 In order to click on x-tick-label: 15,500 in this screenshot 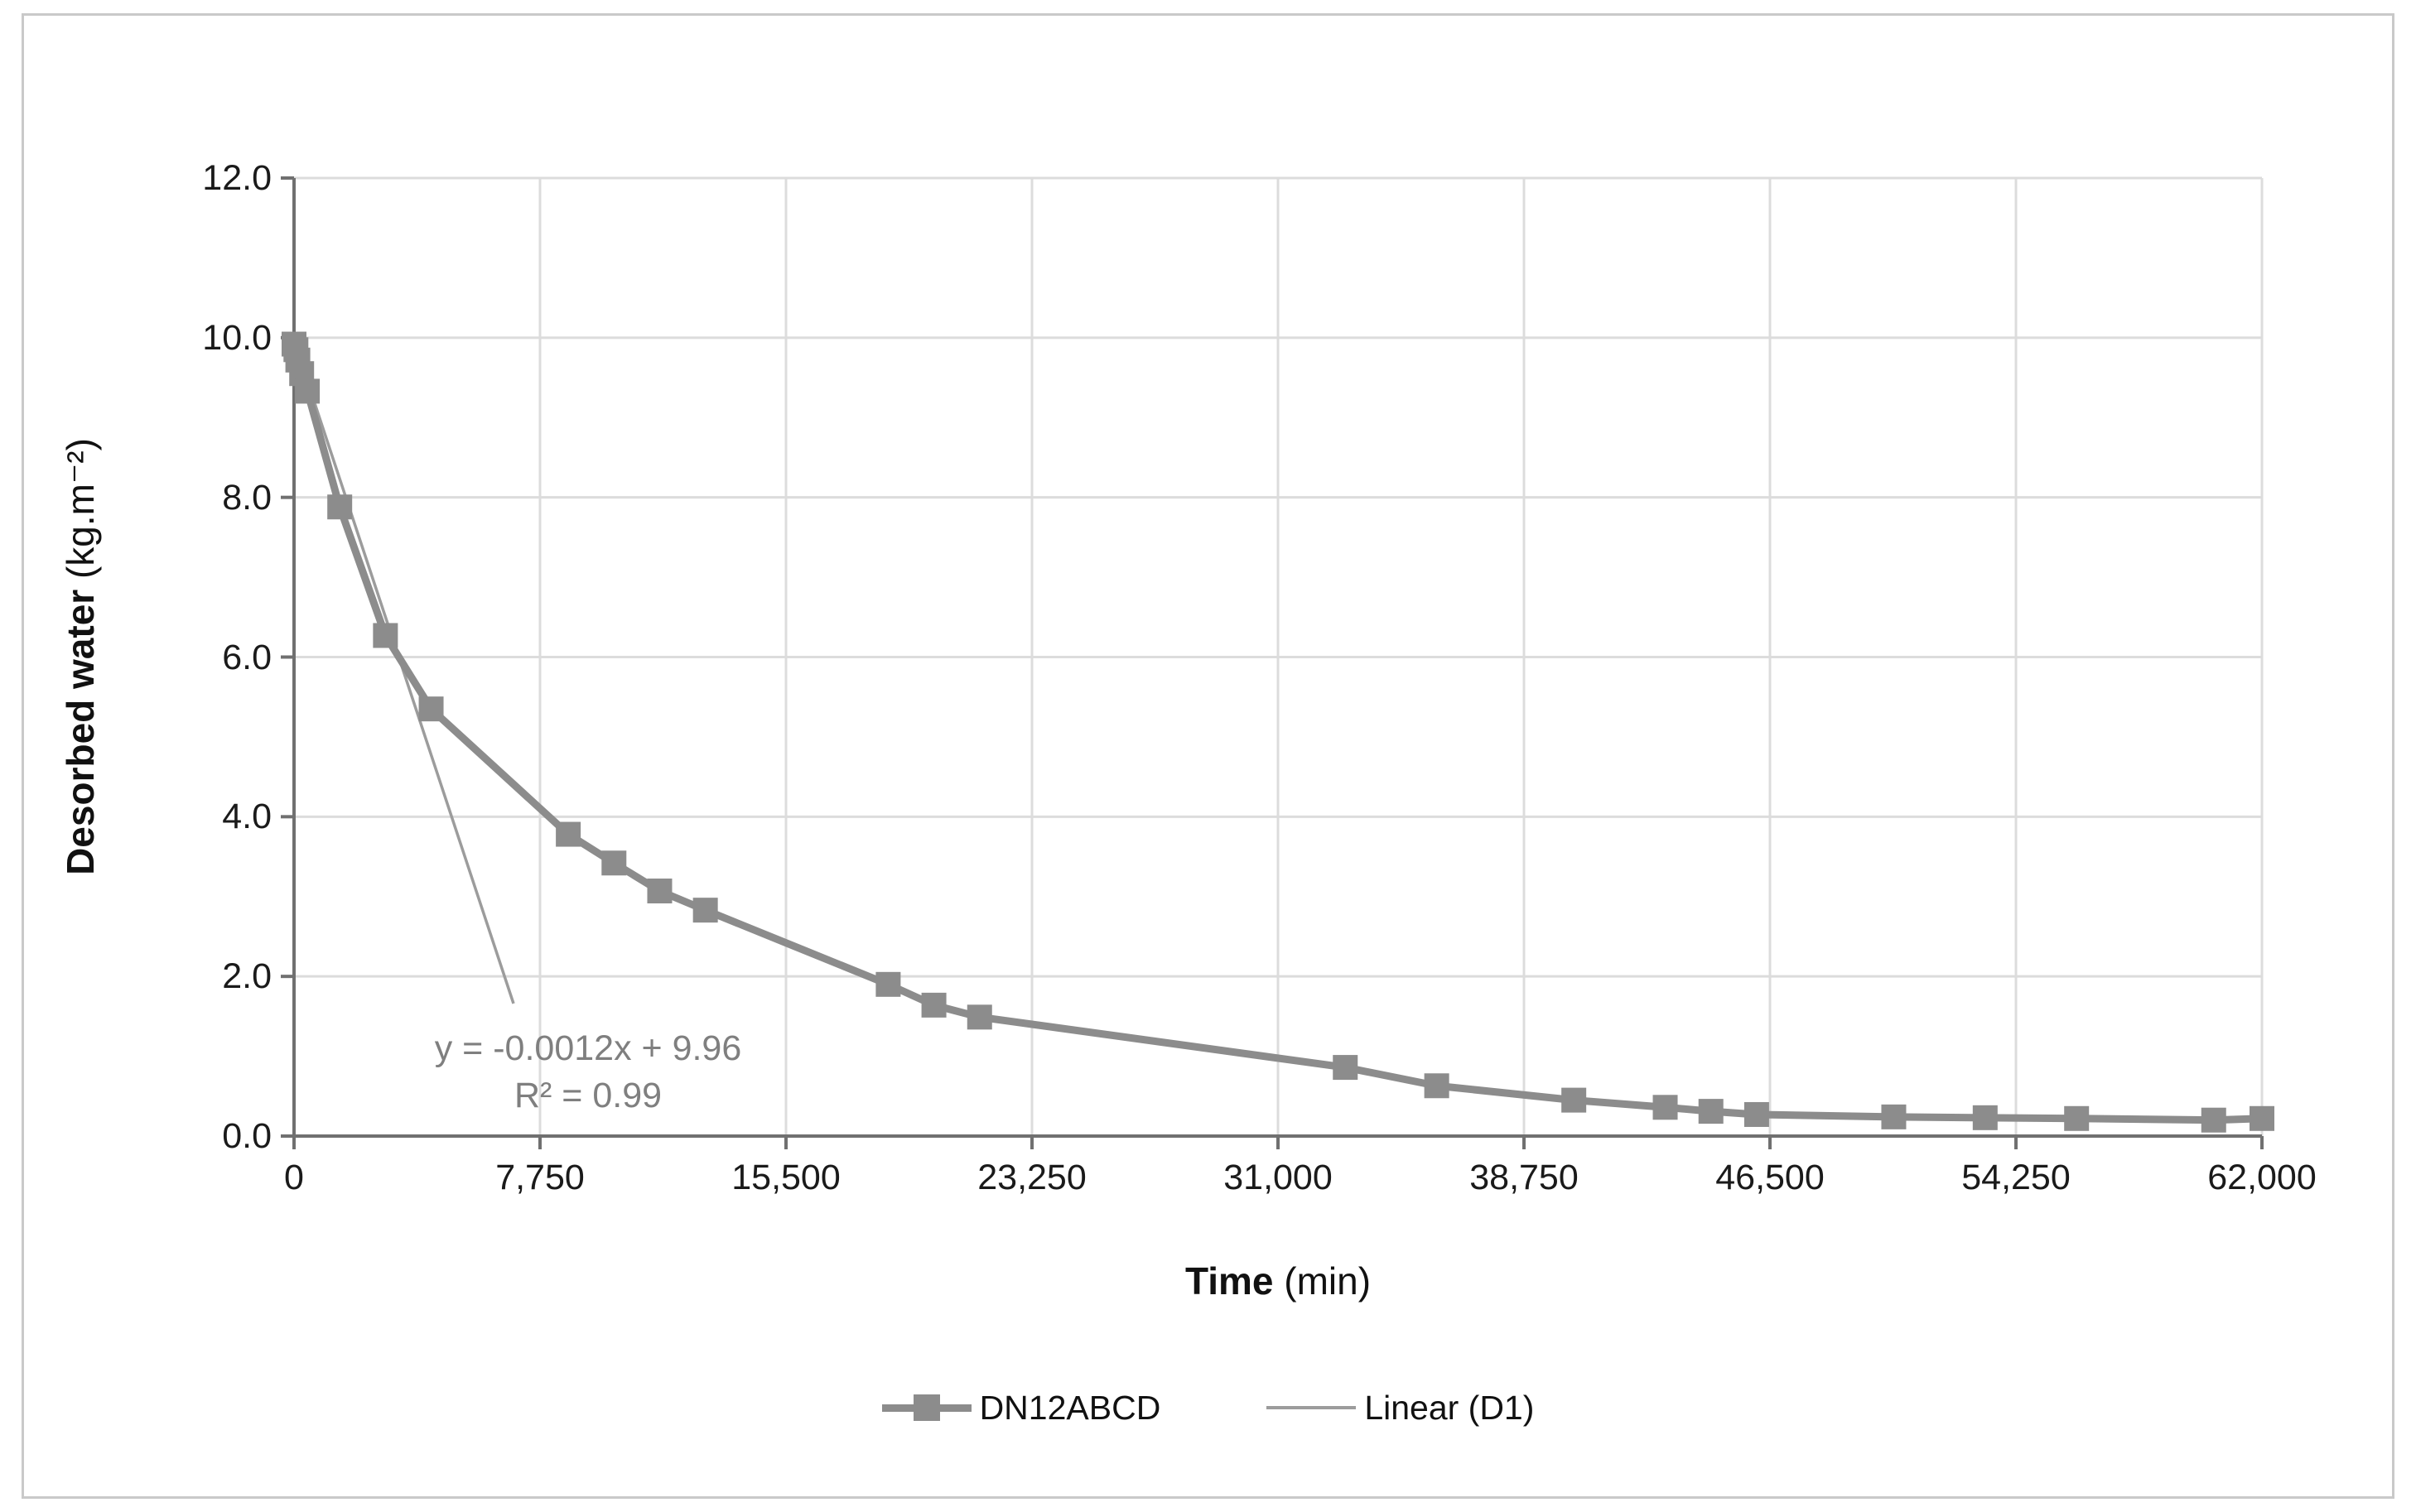, I will do `click(786, 1177)`.